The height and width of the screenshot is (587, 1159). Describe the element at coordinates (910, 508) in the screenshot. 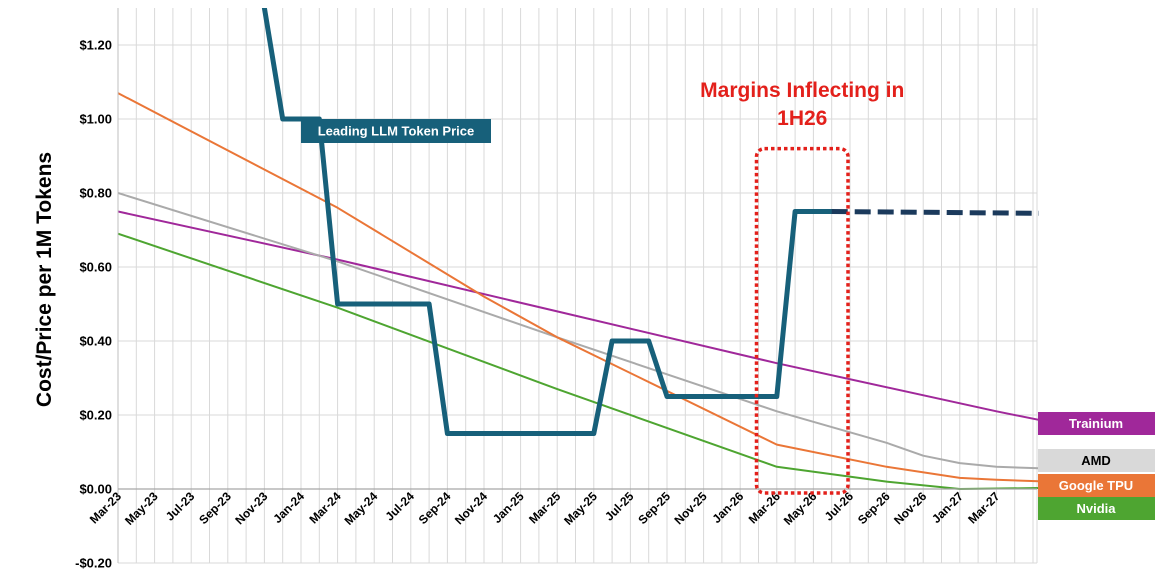

I see `x-tick-label: Nov-26` at that location.